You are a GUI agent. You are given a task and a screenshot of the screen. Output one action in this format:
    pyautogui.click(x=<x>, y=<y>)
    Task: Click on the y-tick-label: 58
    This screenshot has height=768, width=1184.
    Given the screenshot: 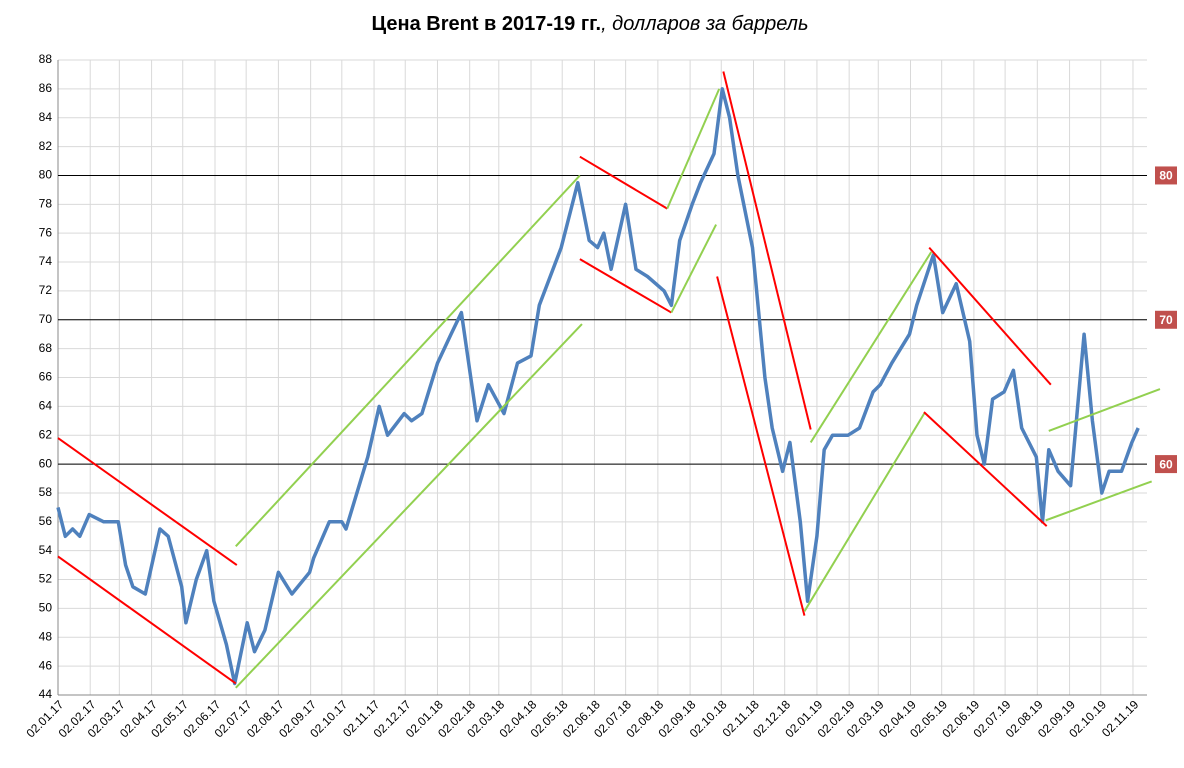 What is the action you would take?
    pyautogui.click(x=46, y=492)
    